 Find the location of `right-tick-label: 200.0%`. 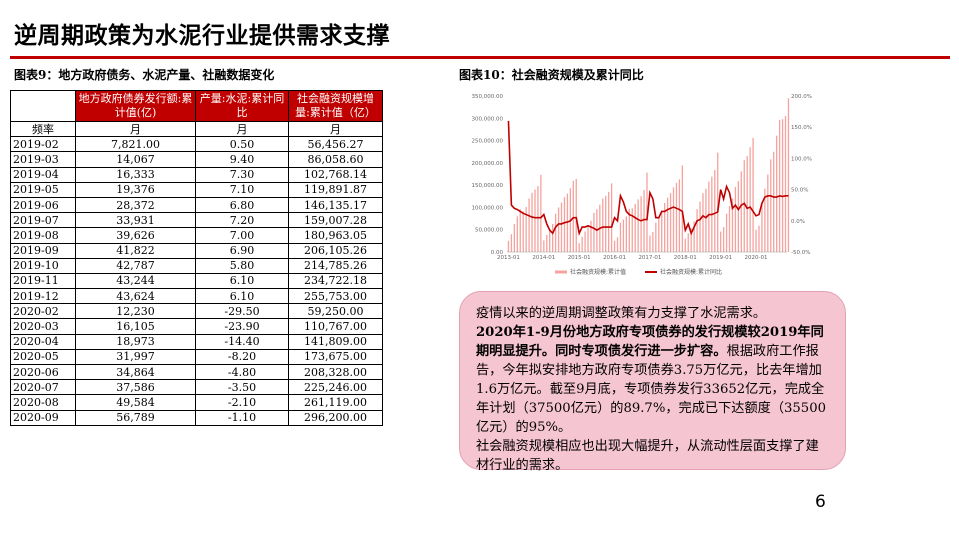

right-tick-label: 200.0% is located at coordinates (801, 97).